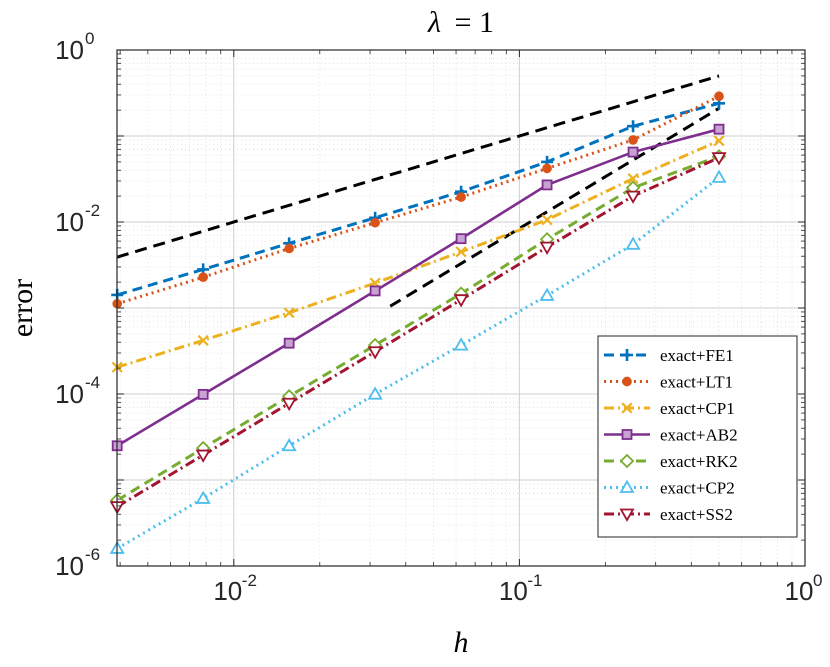  I want to click on x-tick-exponent: 0, so click(817, 580).